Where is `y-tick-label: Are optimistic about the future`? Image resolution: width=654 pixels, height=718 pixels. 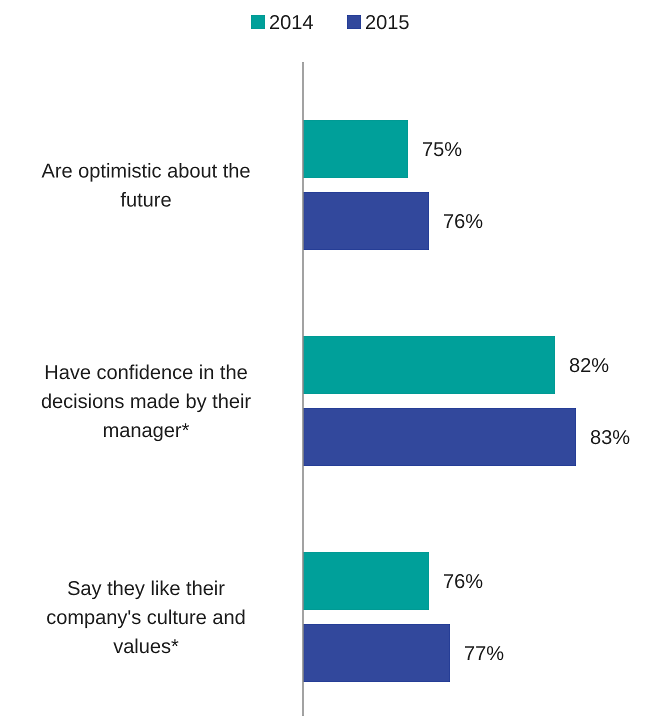 y-tick-label: Are optimistic about the future is located at coordinates (146, 186).